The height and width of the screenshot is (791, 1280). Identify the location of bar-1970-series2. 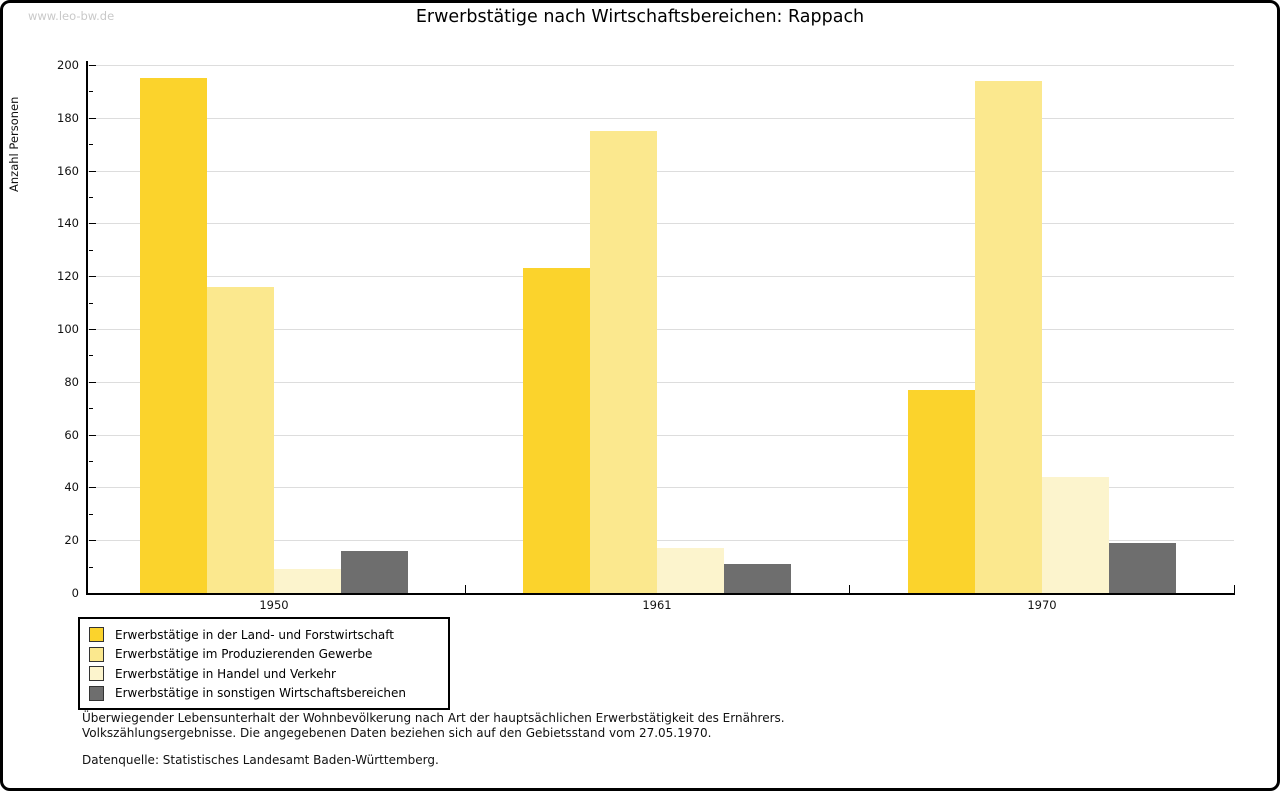
(1008, 337).